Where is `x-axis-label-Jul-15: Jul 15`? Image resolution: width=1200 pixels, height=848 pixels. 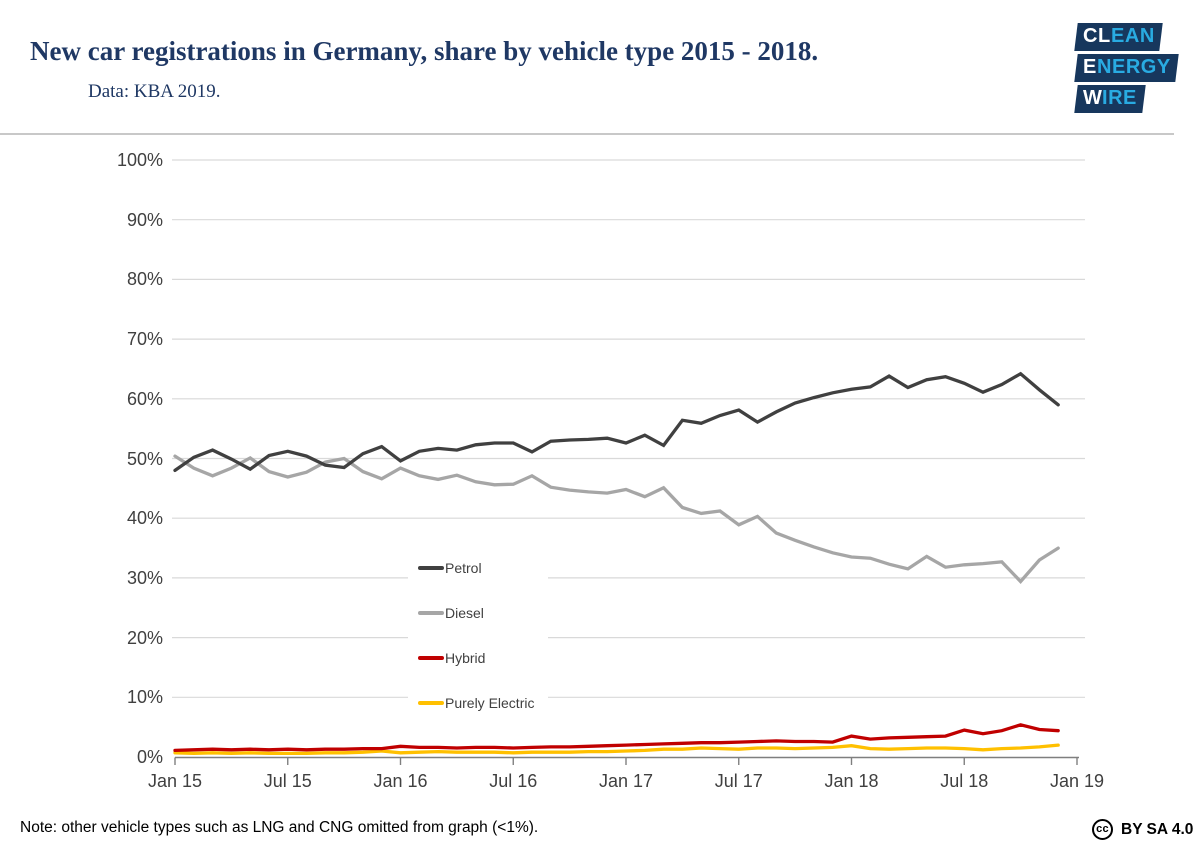
x-axis-label-Jul-15: Jul 15 is located at coordinates (287, 781).